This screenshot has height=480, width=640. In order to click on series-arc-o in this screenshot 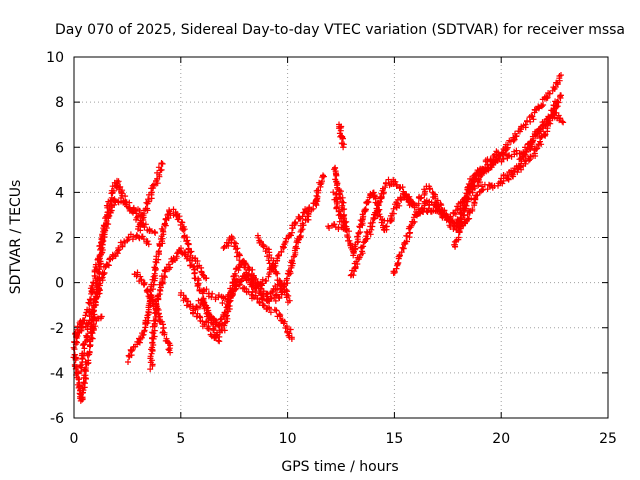, I will do `click(420, 201)`.